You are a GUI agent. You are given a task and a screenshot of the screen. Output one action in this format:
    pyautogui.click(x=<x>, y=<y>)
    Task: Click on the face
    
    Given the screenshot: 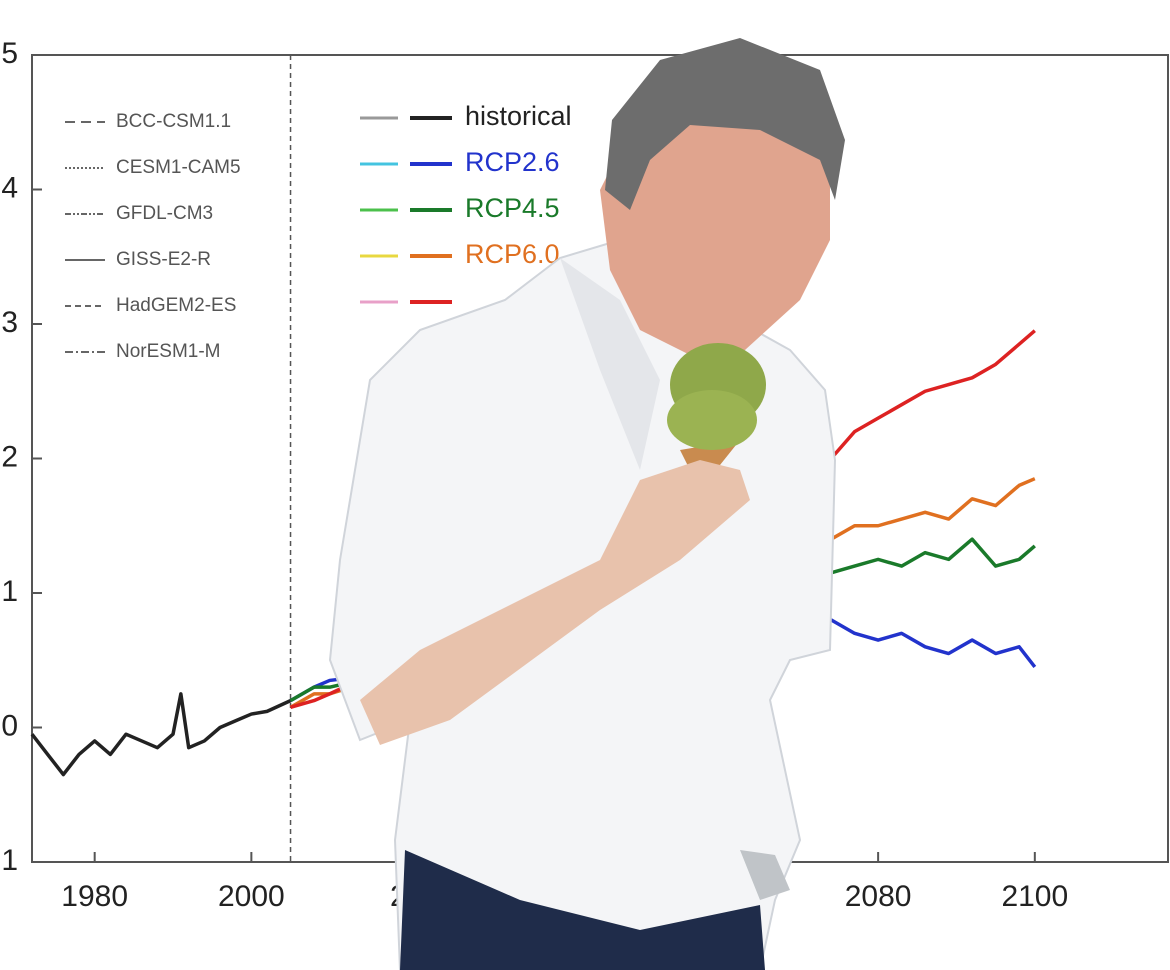 What is the action you would take?
    pyautogui.click(x=715, y=227)
    